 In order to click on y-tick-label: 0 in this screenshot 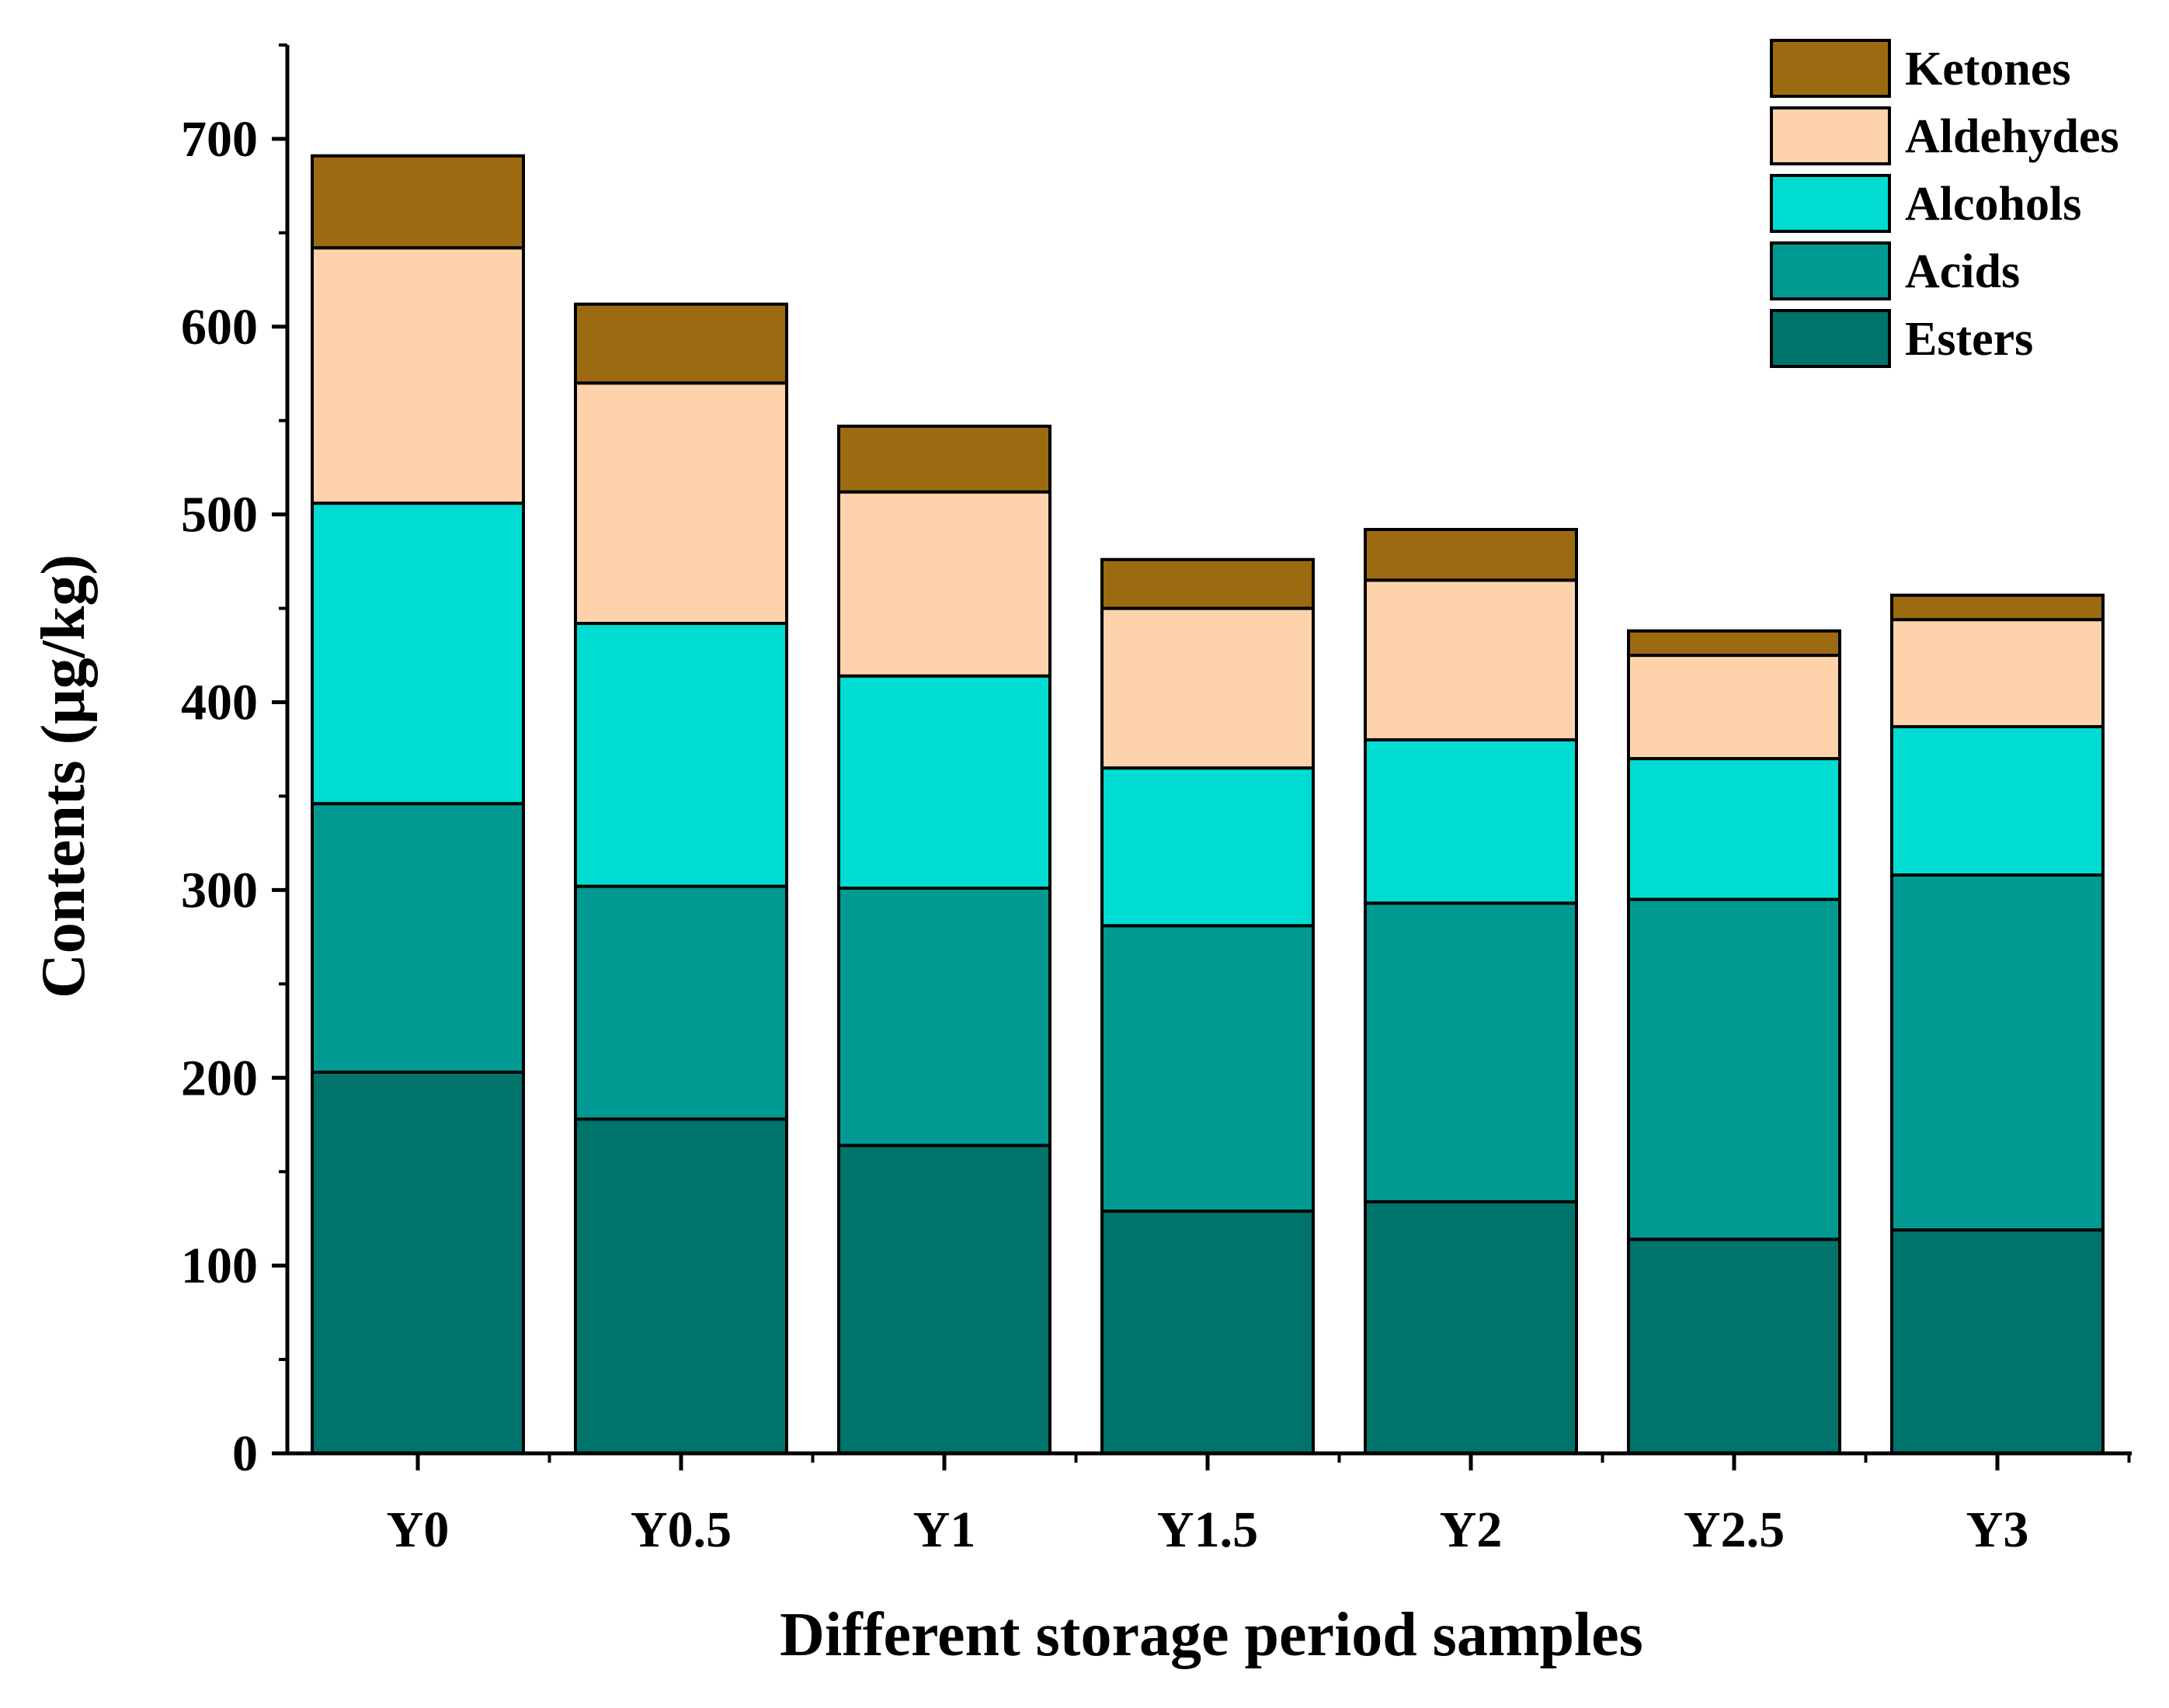, I will do `click(245, 1453)`.